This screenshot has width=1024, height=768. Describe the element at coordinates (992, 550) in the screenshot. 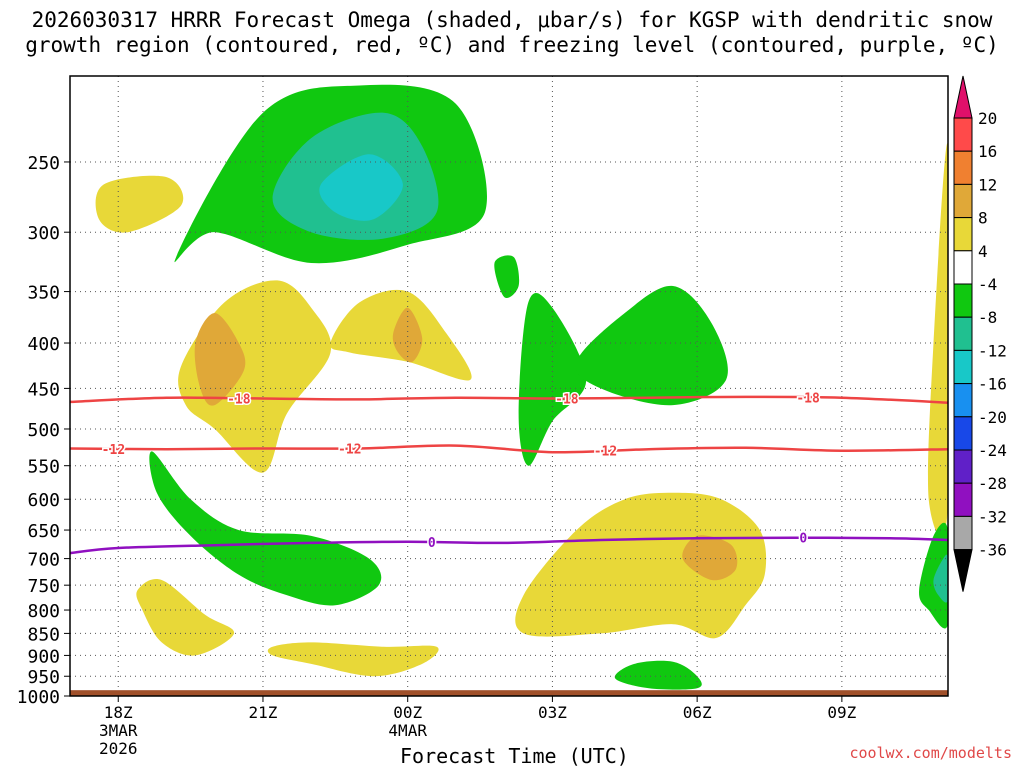

I see `colorbar-label: -36` at that location.